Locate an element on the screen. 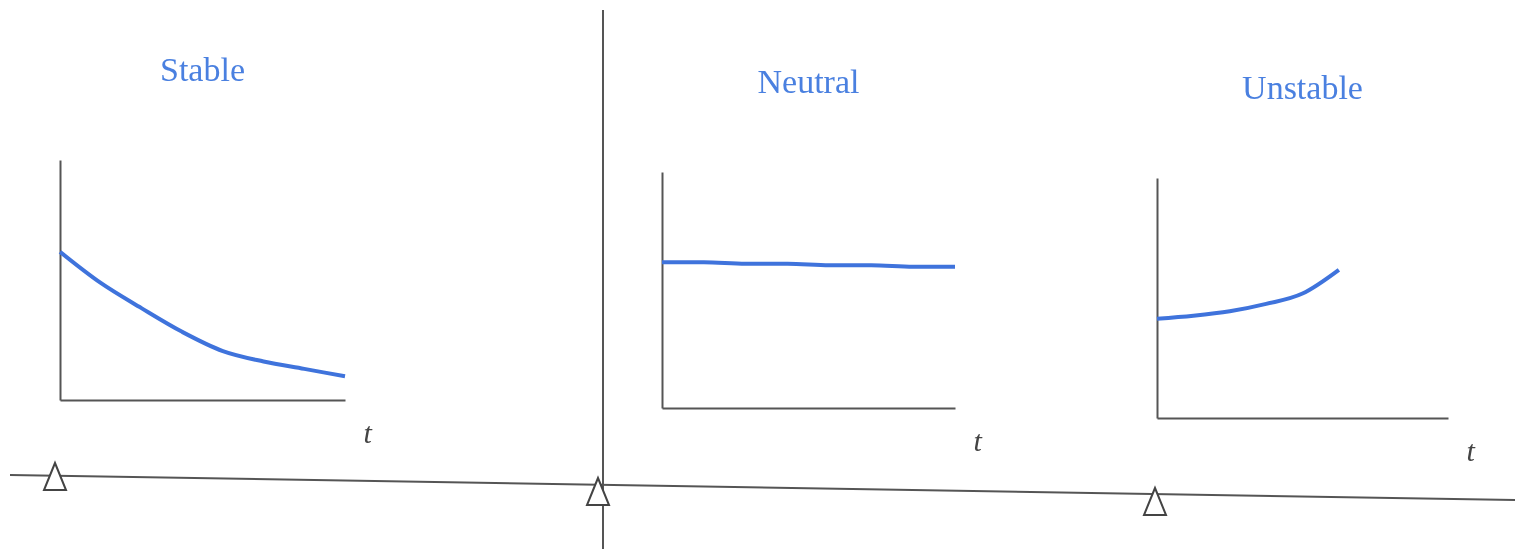  chart-title: Neutral is located at coordinates (808, 81).